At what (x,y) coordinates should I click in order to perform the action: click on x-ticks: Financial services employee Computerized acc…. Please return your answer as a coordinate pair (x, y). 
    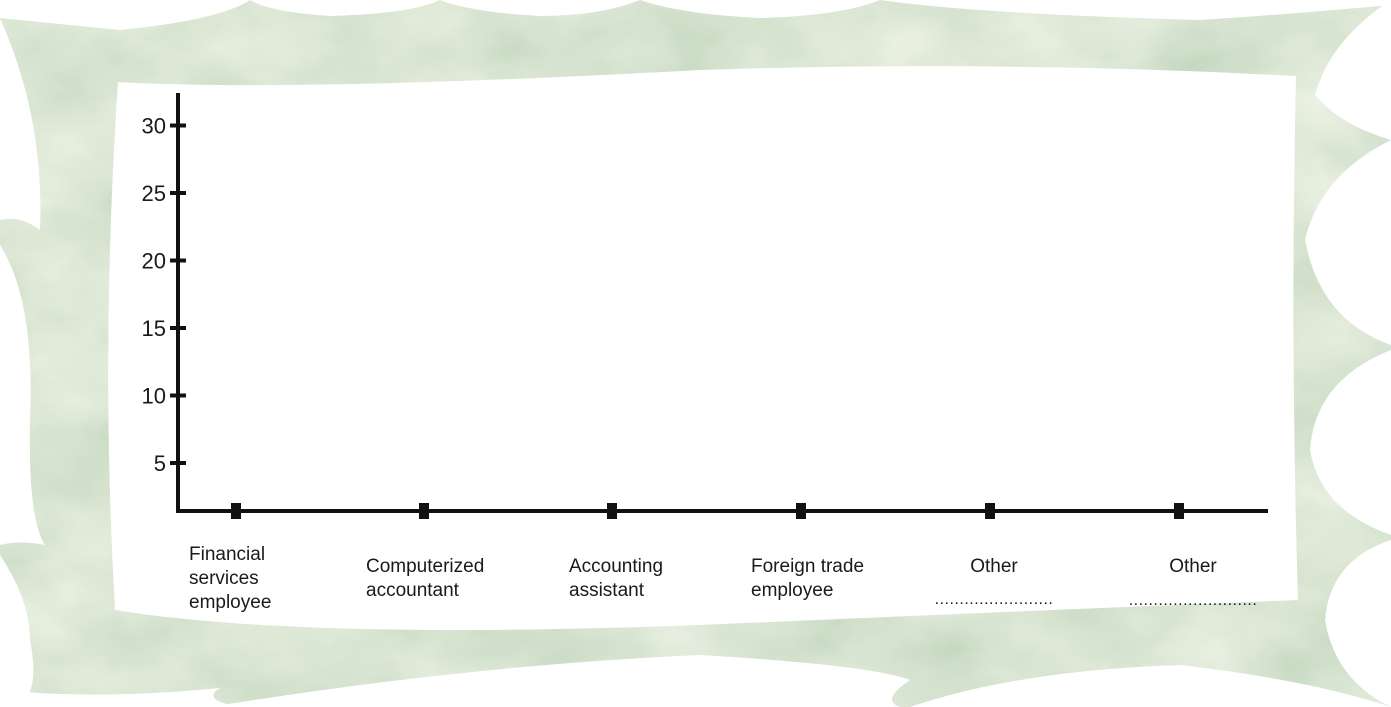
    Looking at the image, I should click on (723, 558).